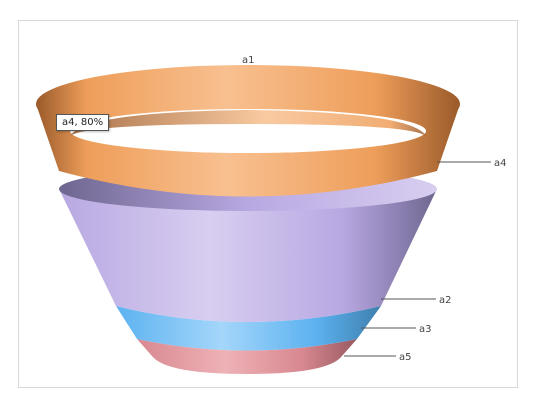  I want to click on funnel-segment-a3: a3, so click(274, 328).